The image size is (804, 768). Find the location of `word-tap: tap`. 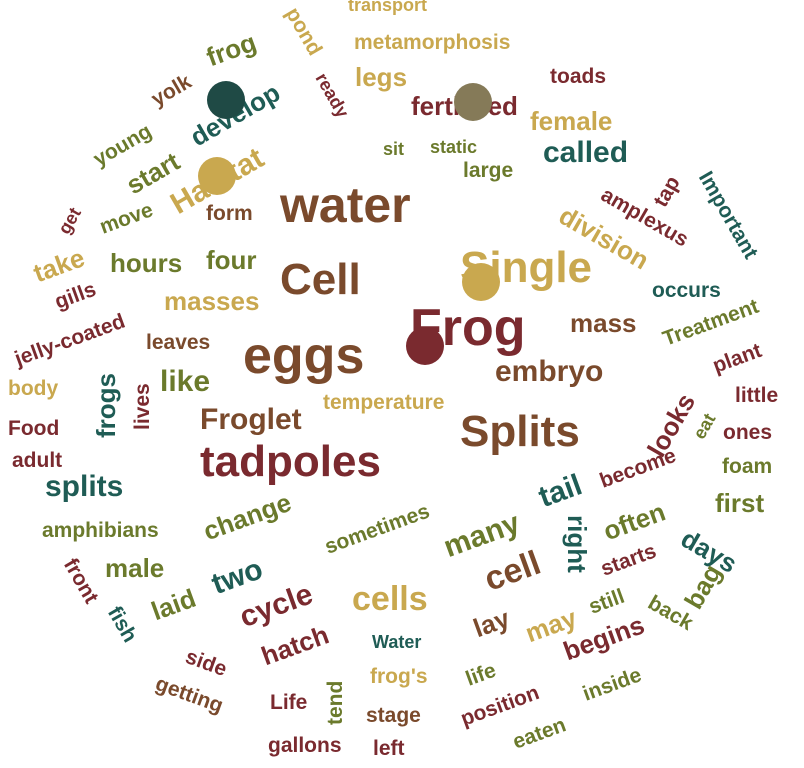

word-tap: tap is located at coordinates (667, 191).